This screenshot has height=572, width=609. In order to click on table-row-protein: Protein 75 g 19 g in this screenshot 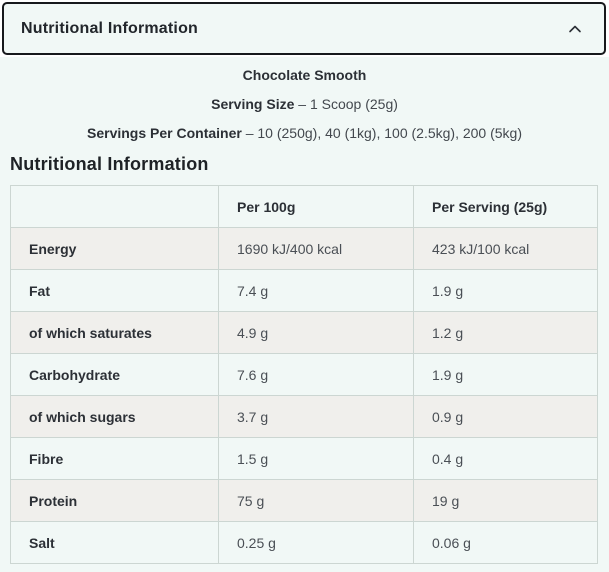, I will do `click(304, 500)`.